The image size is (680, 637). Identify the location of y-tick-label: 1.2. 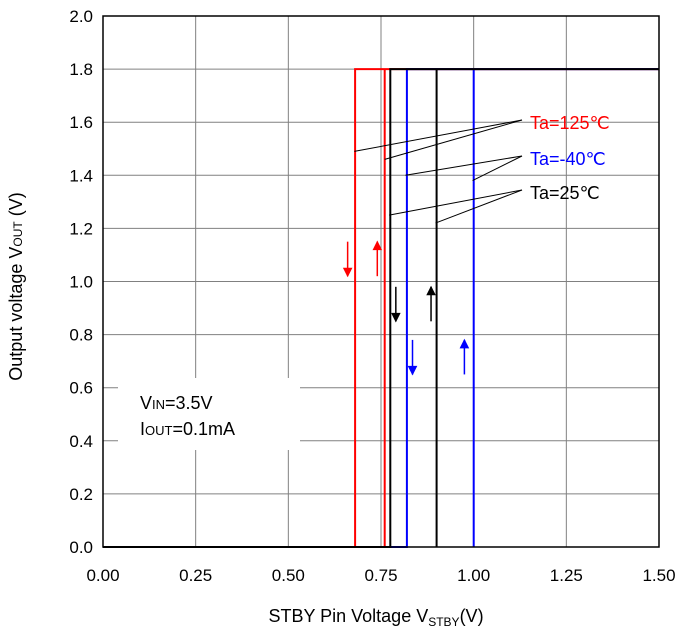
(81, 228).